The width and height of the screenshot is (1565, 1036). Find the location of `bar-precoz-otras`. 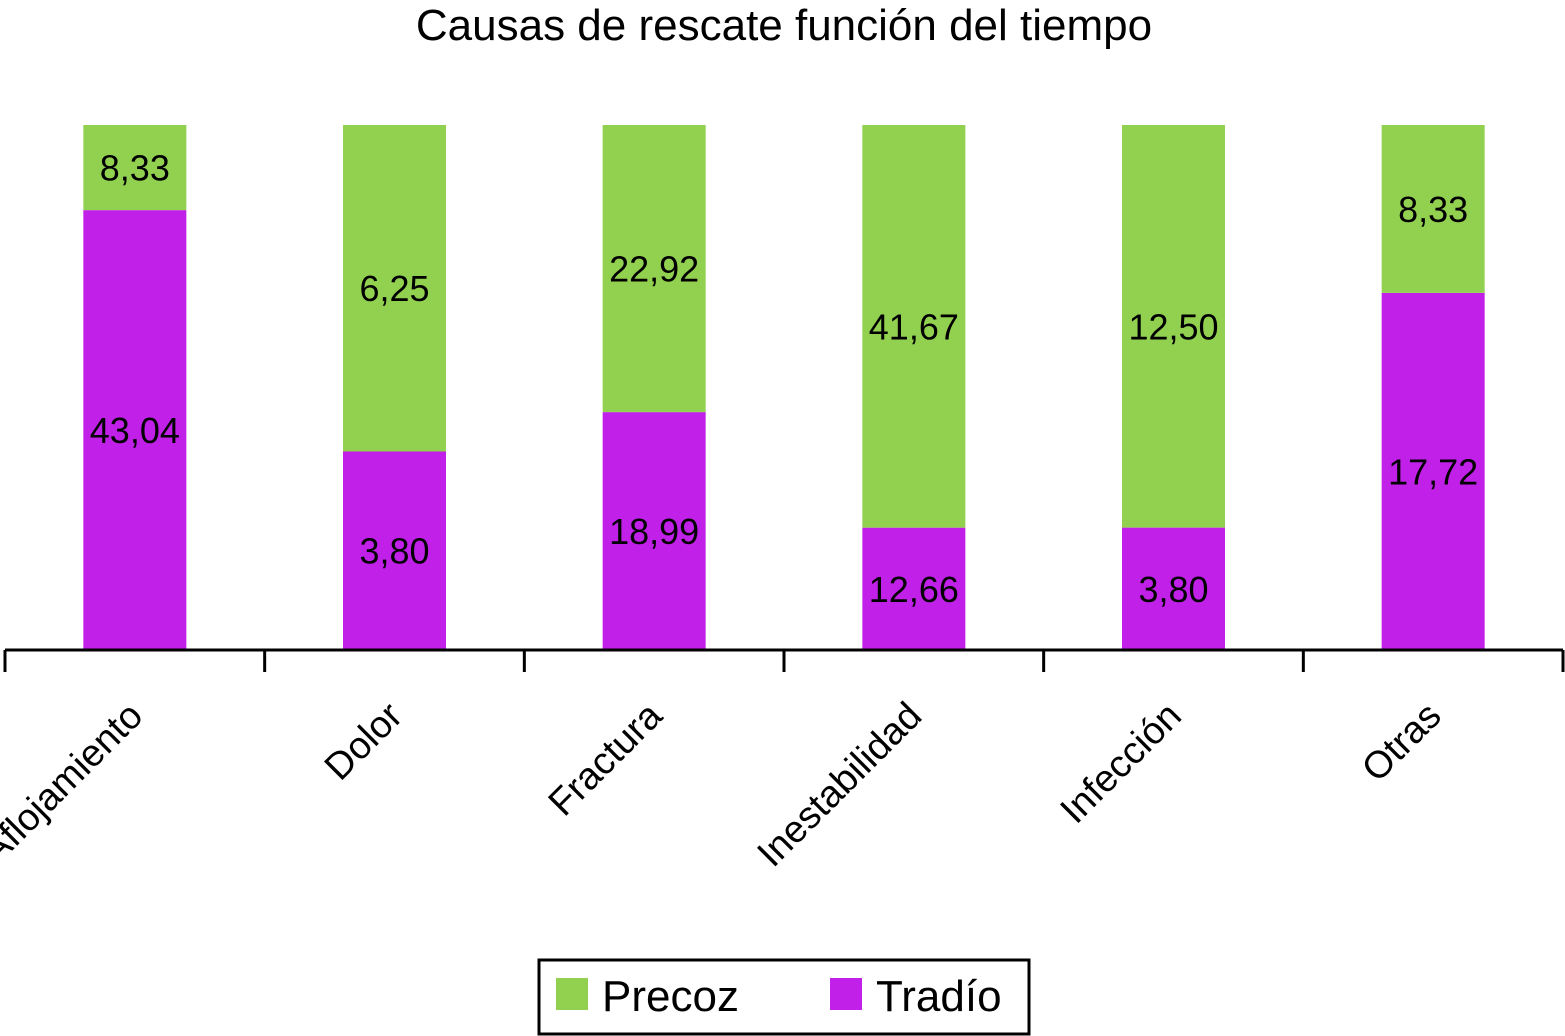

bar-precoz-otras is located at coordinates (1433, 209).